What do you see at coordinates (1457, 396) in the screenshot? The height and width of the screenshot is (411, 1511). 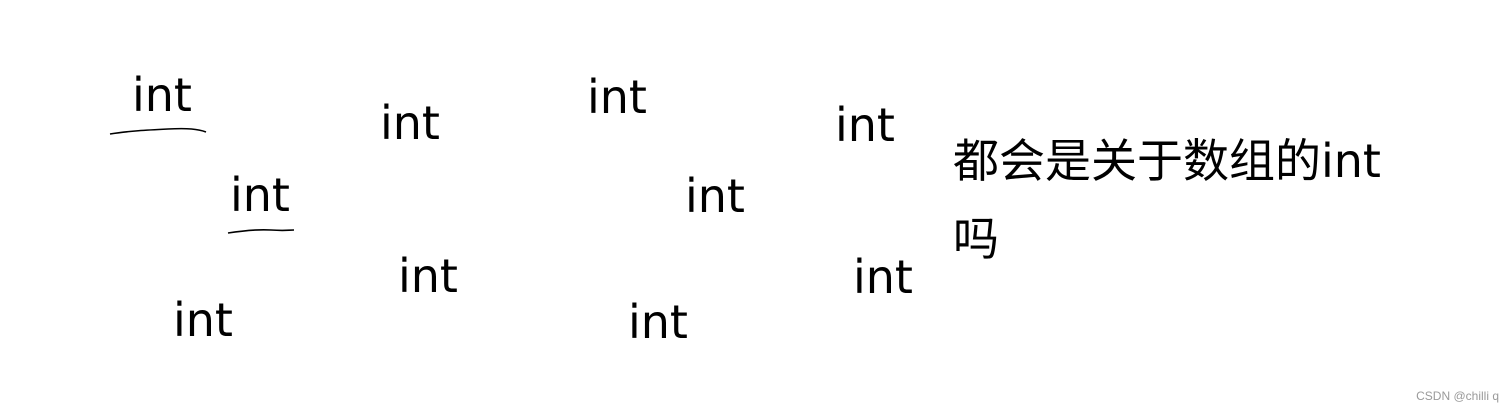 I see `watermark: CSDN @chilli q` at bounding box center [1457, 396].